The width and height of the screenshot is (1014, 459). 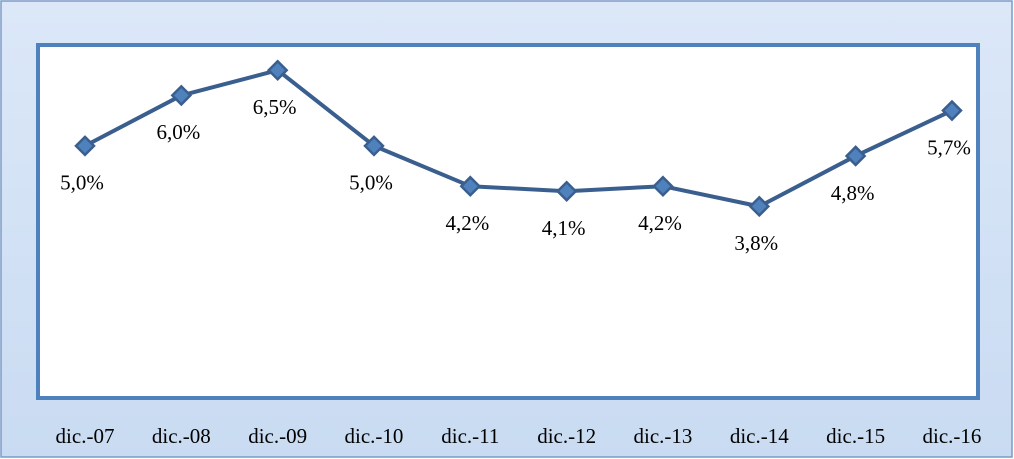 I want to click on x-tick-label: dic.-16, so click(x=952, y=436).